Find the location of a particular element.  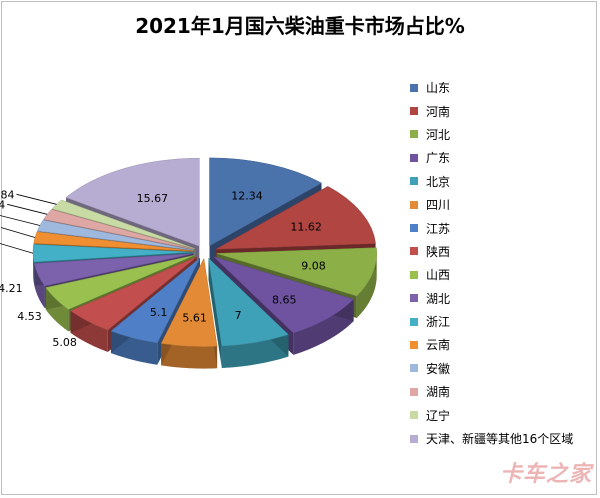

legend-item: 山西 is located at coordinates (502, 274).